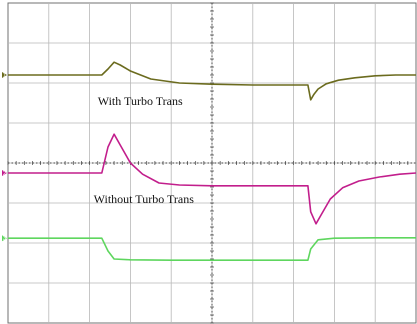 The image size is (417, 324). Describe the element at coordinates (140, 101) in the screenshot. I see `annotation-with-turbo-trans: With Turbo Trans` at that location.